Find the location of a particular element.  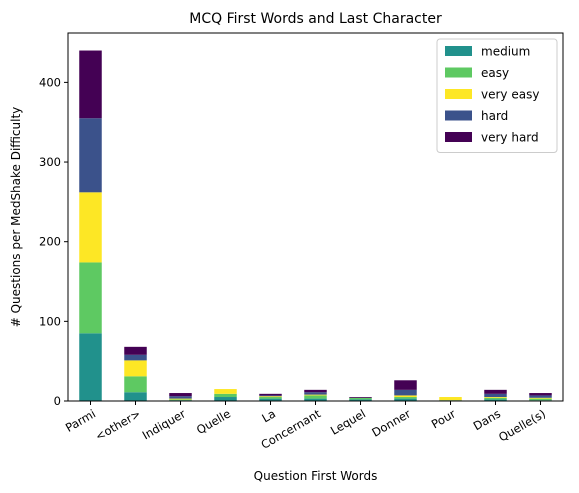

legend-label-hard: hard is located at coordinates (494, 116).